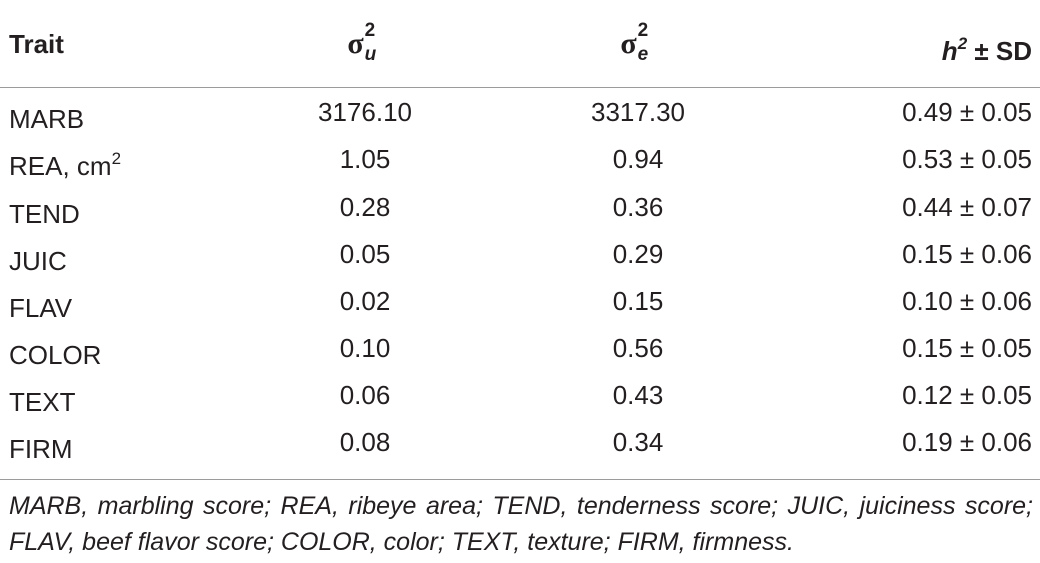  Describe the element at coordinates (967, 348) in the screenshot. I see `cell-h2: 0.15 ± 0.05` at that location.